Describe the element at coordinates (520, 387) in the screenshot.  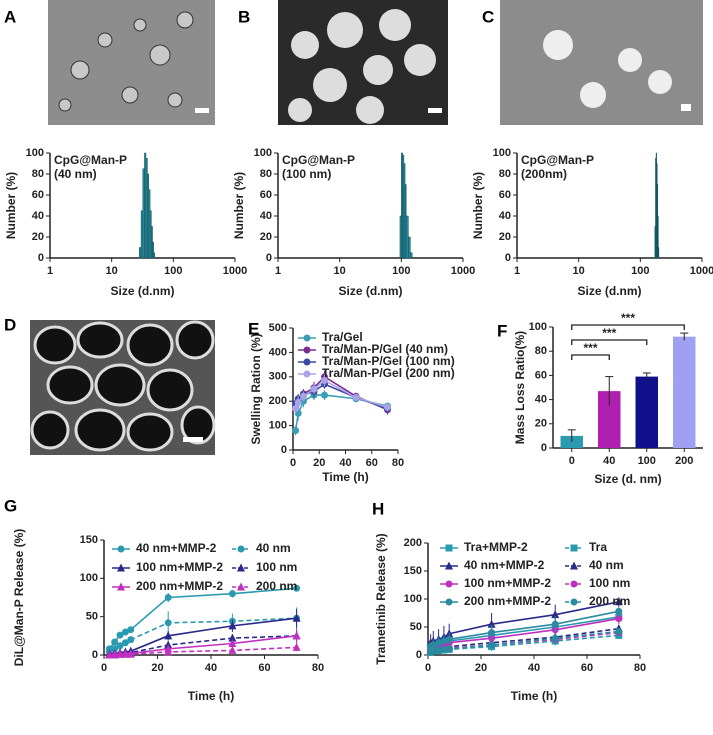
I see `y-axis-label: Mass Loss Ratio(%)` at that location.